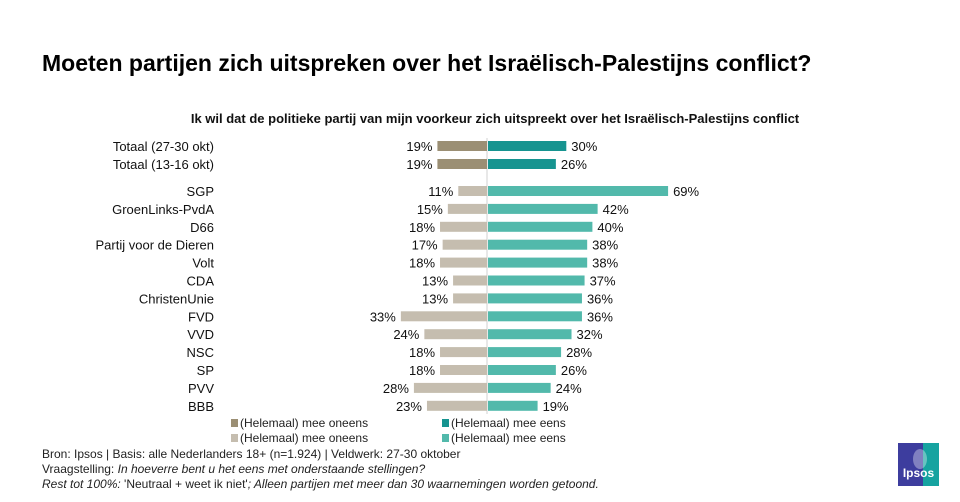  What do you see at coordinates (202, 227) in the screenshot?
I see `category-label: D66` at bounding box center [202, 227].